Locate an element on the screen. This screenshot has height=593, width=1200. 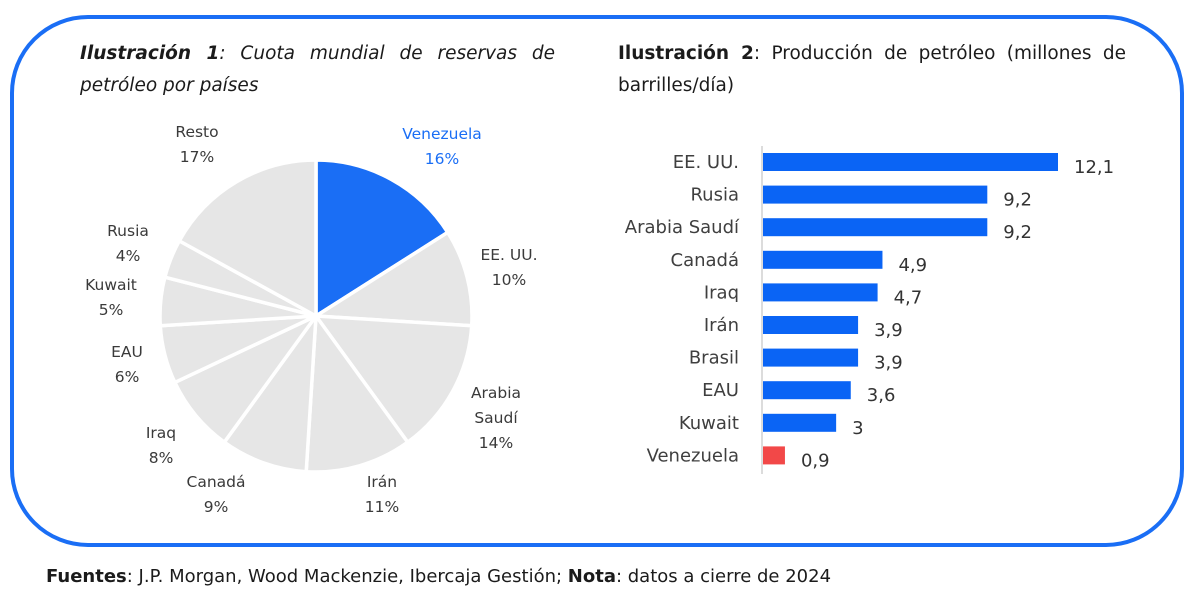
pie-slice-resto is located at coordinates (247, 238).